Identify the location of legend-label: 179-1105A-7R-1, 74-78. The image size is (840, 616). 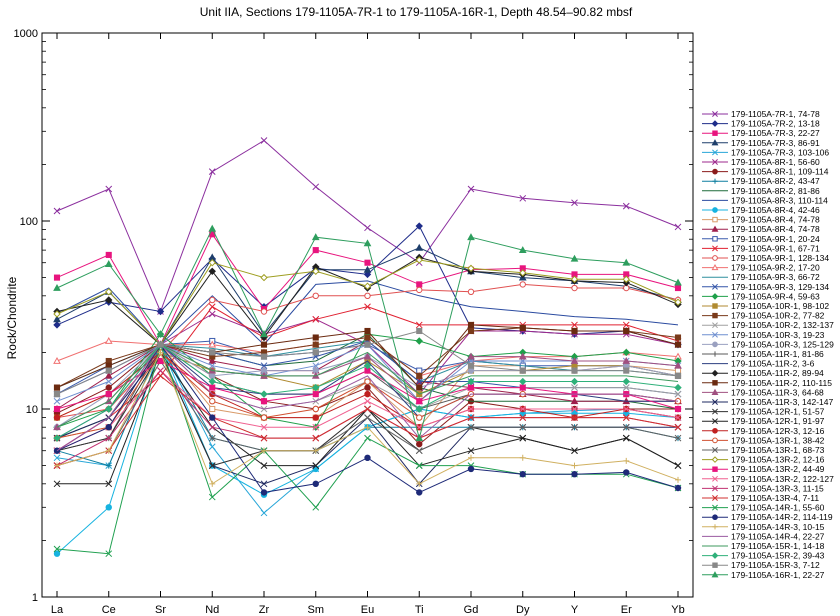
(775, 114).